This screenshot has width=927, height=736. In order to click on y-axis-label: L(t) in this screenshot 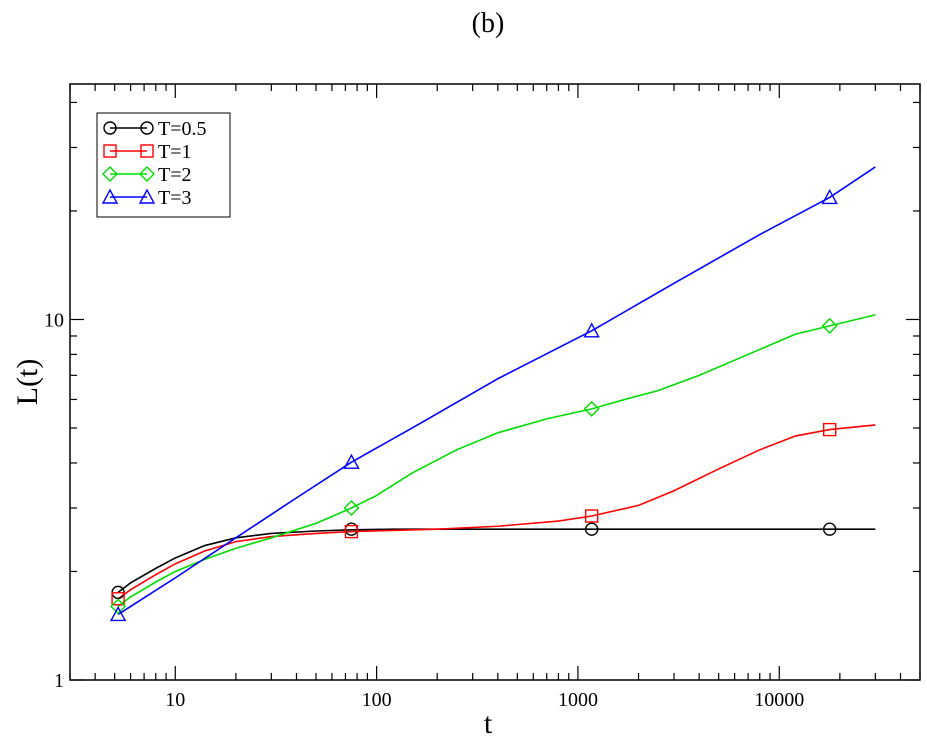, I will do `click(27, 382)`.